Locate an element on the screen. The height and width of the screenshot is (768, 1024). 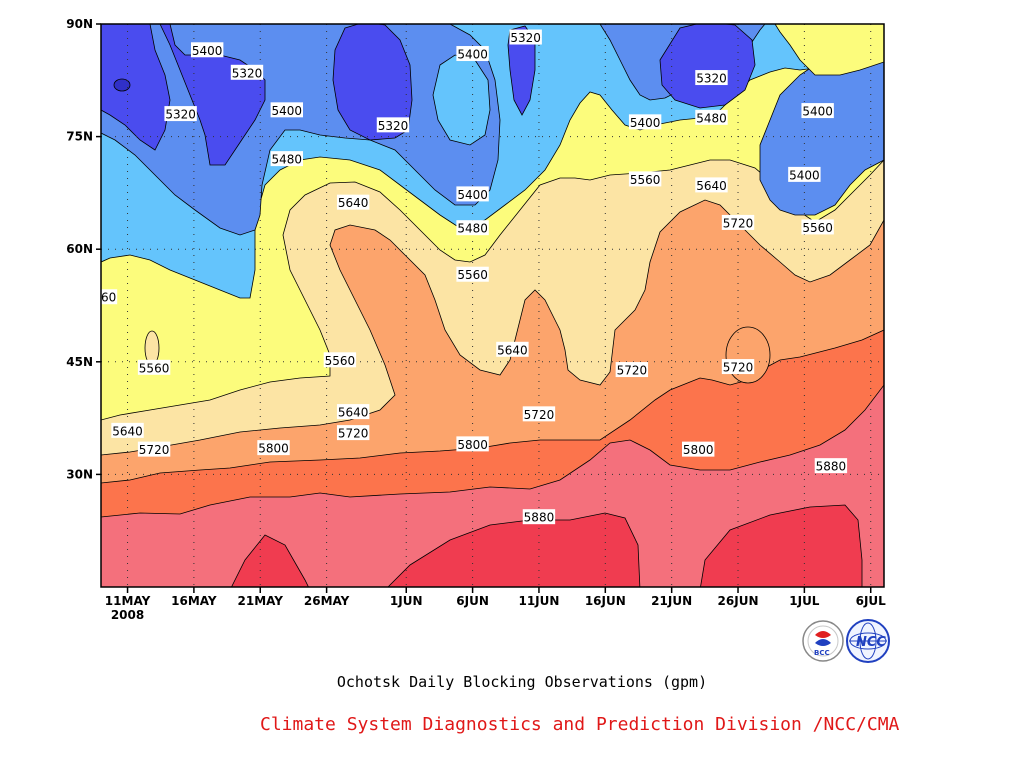
ncc-logo: NCC is located at coordinates (868, 641).